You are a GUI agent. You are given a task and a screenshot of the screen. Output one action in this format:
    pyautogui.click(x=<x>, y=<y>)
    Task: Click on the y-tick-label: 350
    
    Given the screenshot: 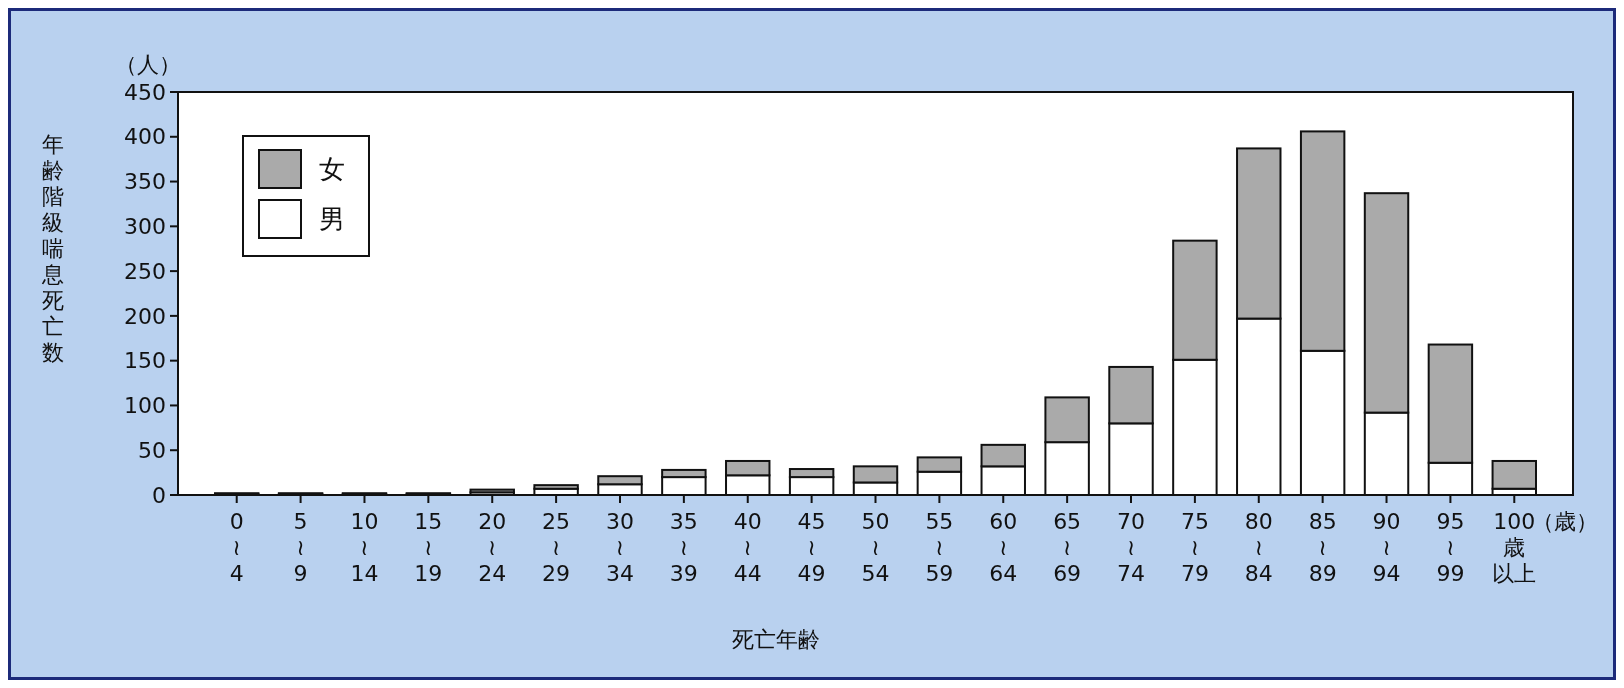 What is the action you would take?
    pyautogui.click(x=145, y=182)
    